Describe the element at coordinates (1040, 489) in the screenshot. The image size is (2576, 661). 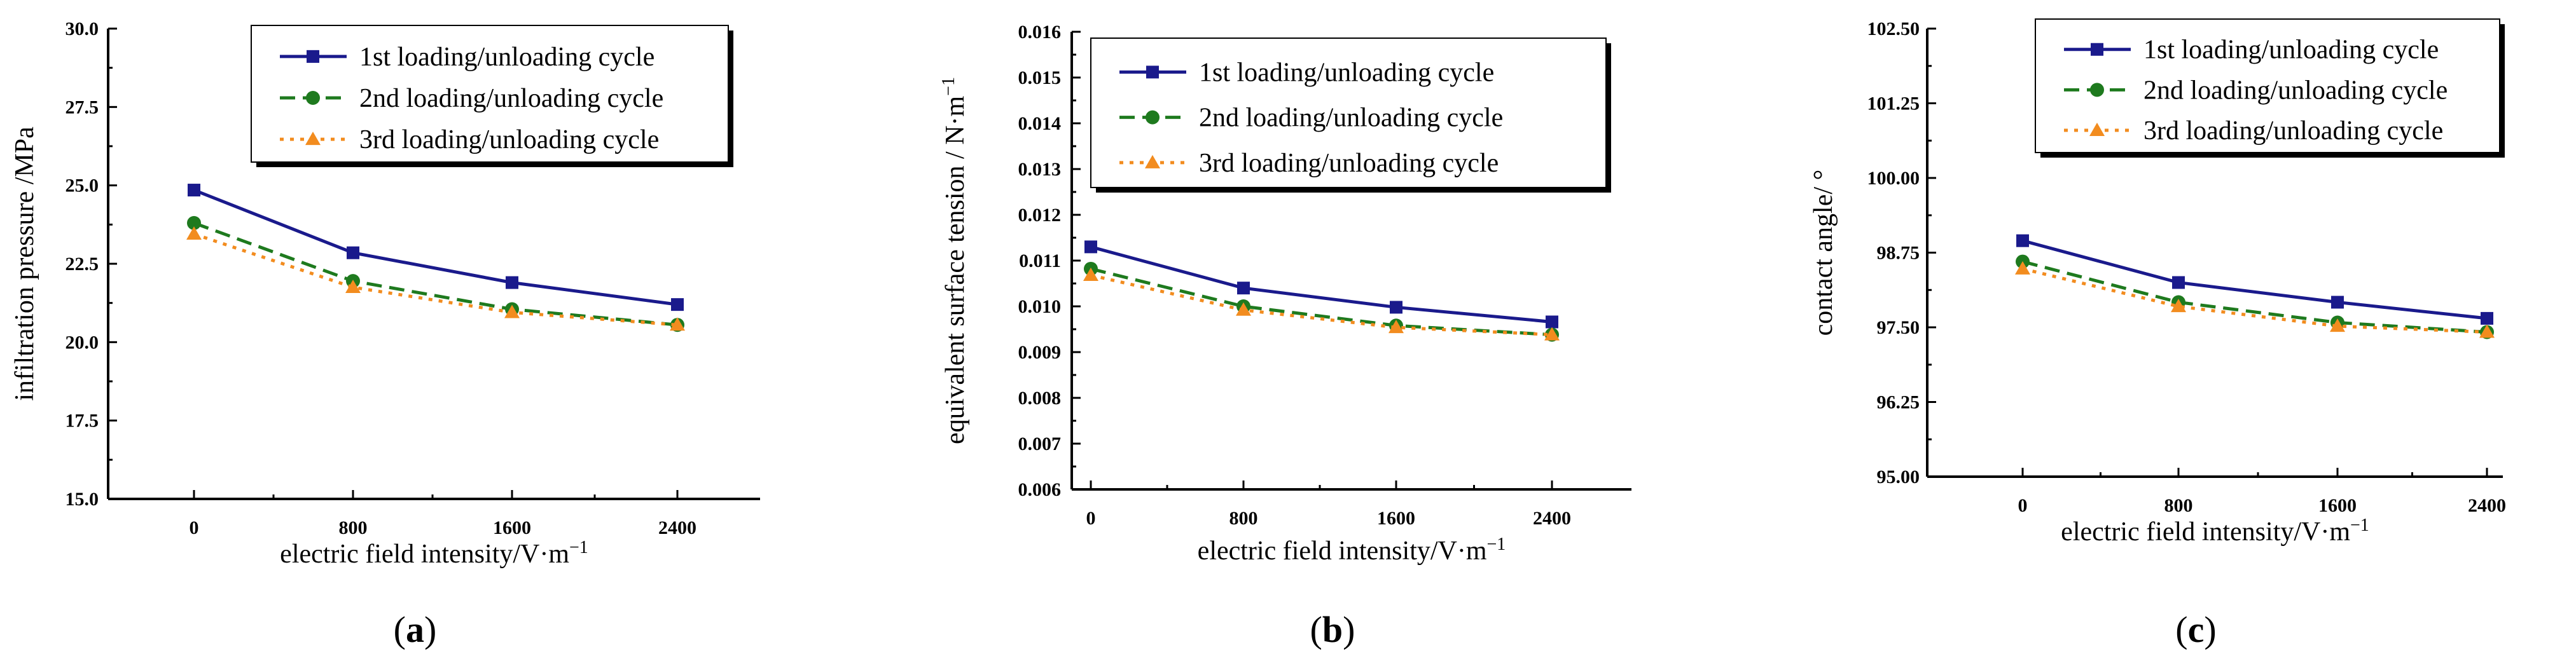
I see `y-tick-label: 0.006` at that location.